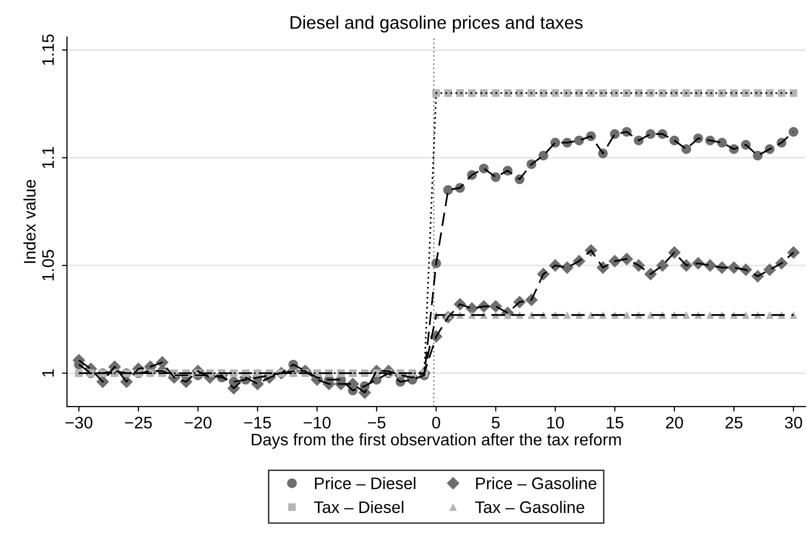 The height and width of the screenshot is (545, 807). Describe the element at coordinates (138, 422) in the screenshot. I see `x-tick-label: −25` at that location.